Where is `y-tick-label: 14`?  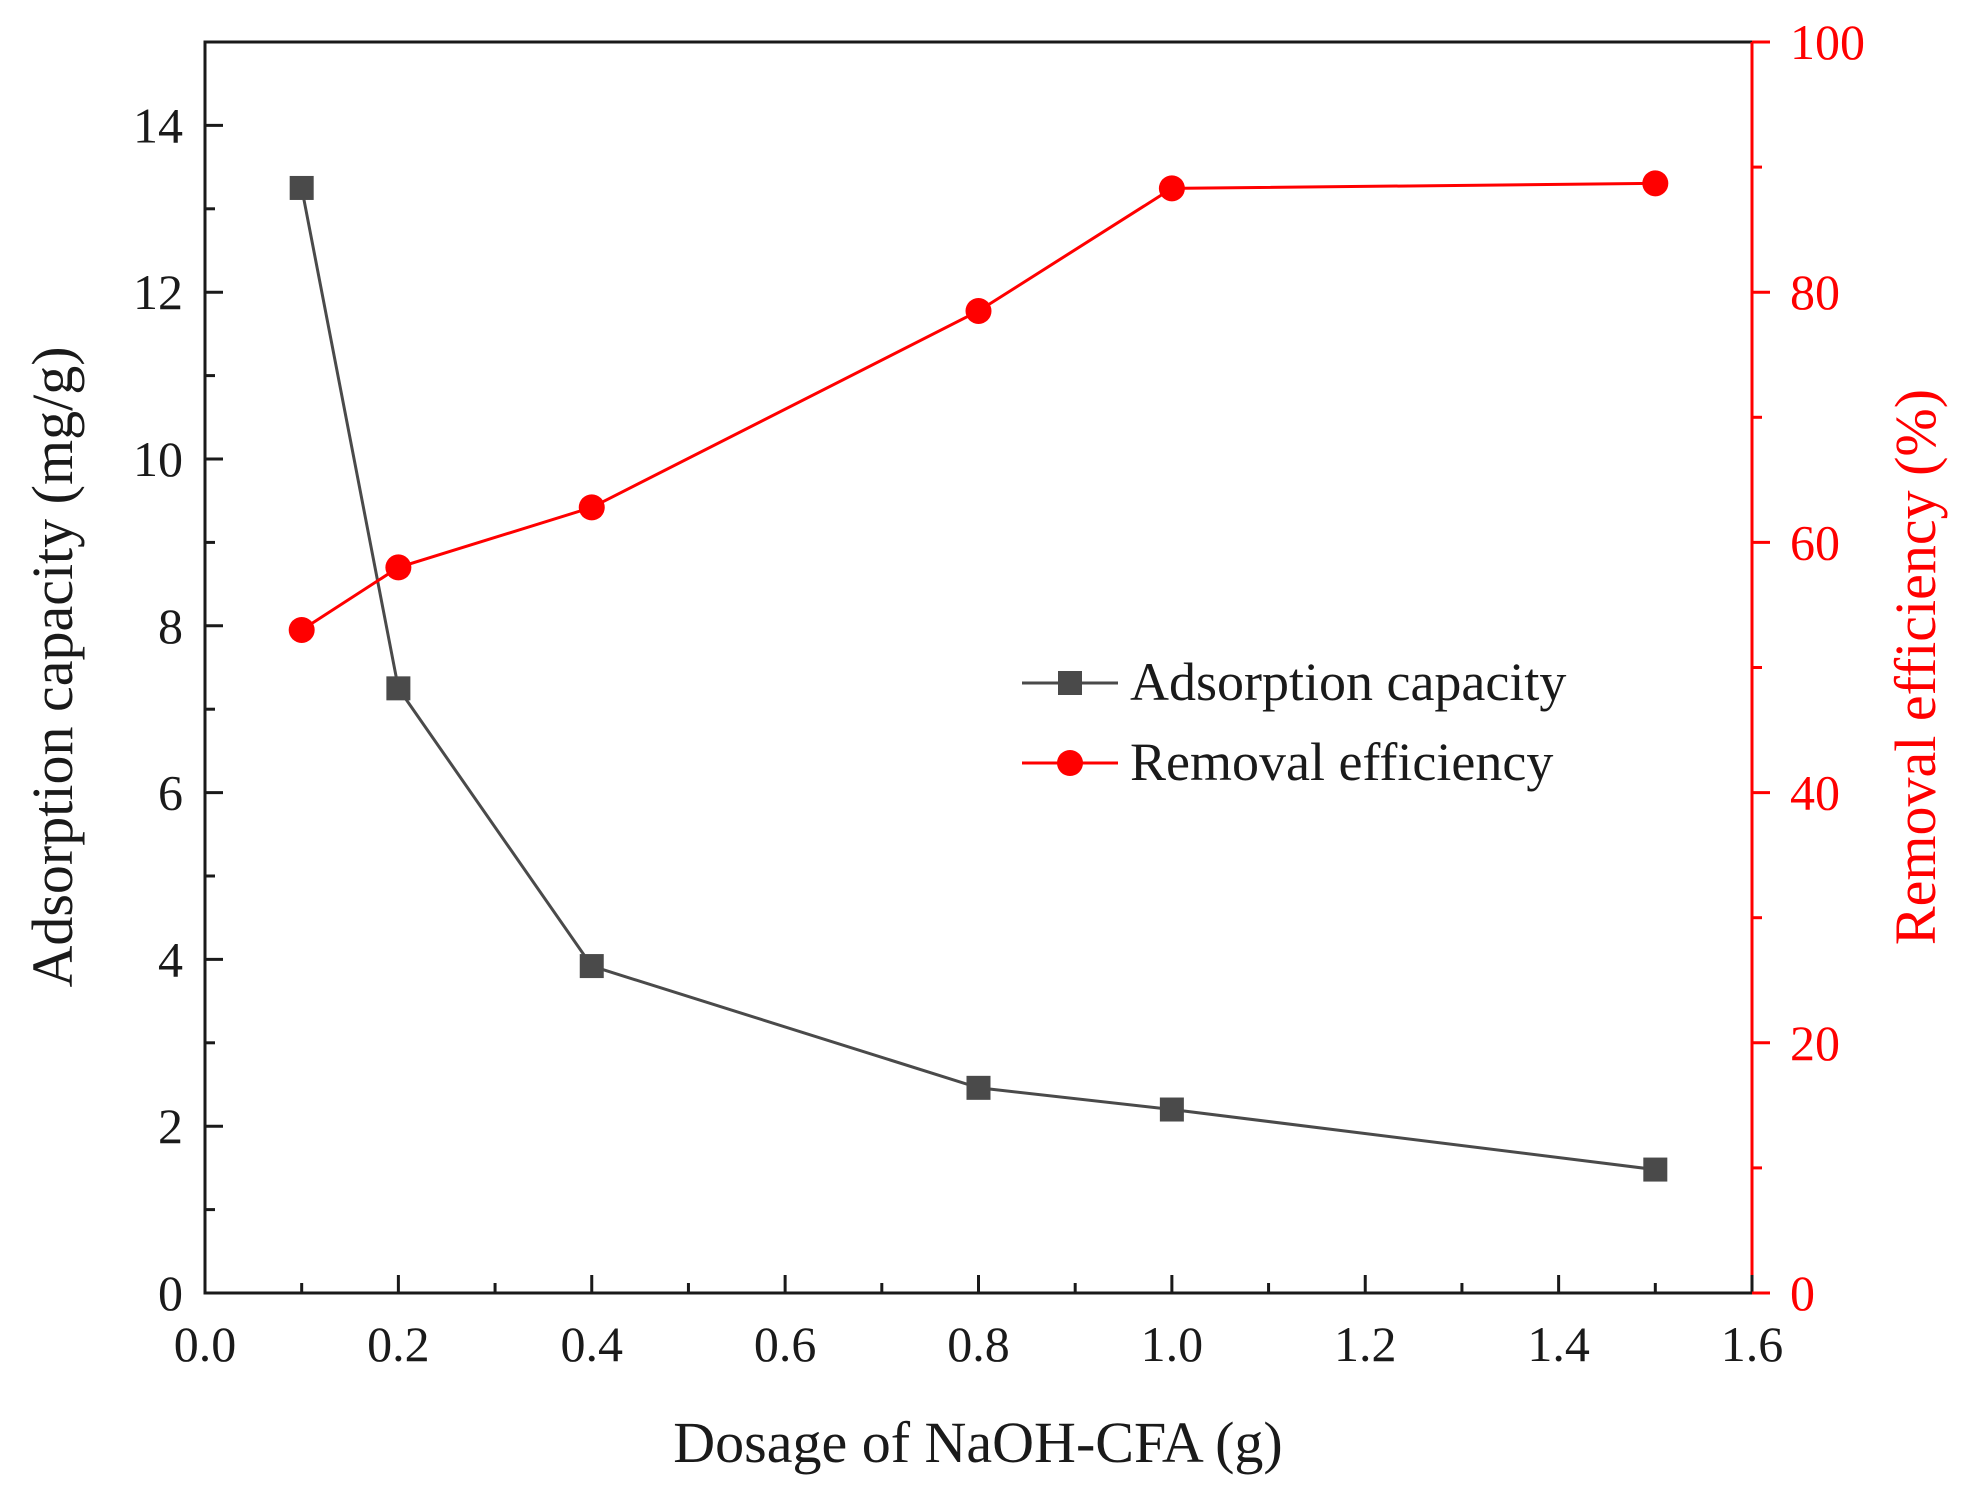
y-tick-label: 14 is located at coordinates (158, 125).